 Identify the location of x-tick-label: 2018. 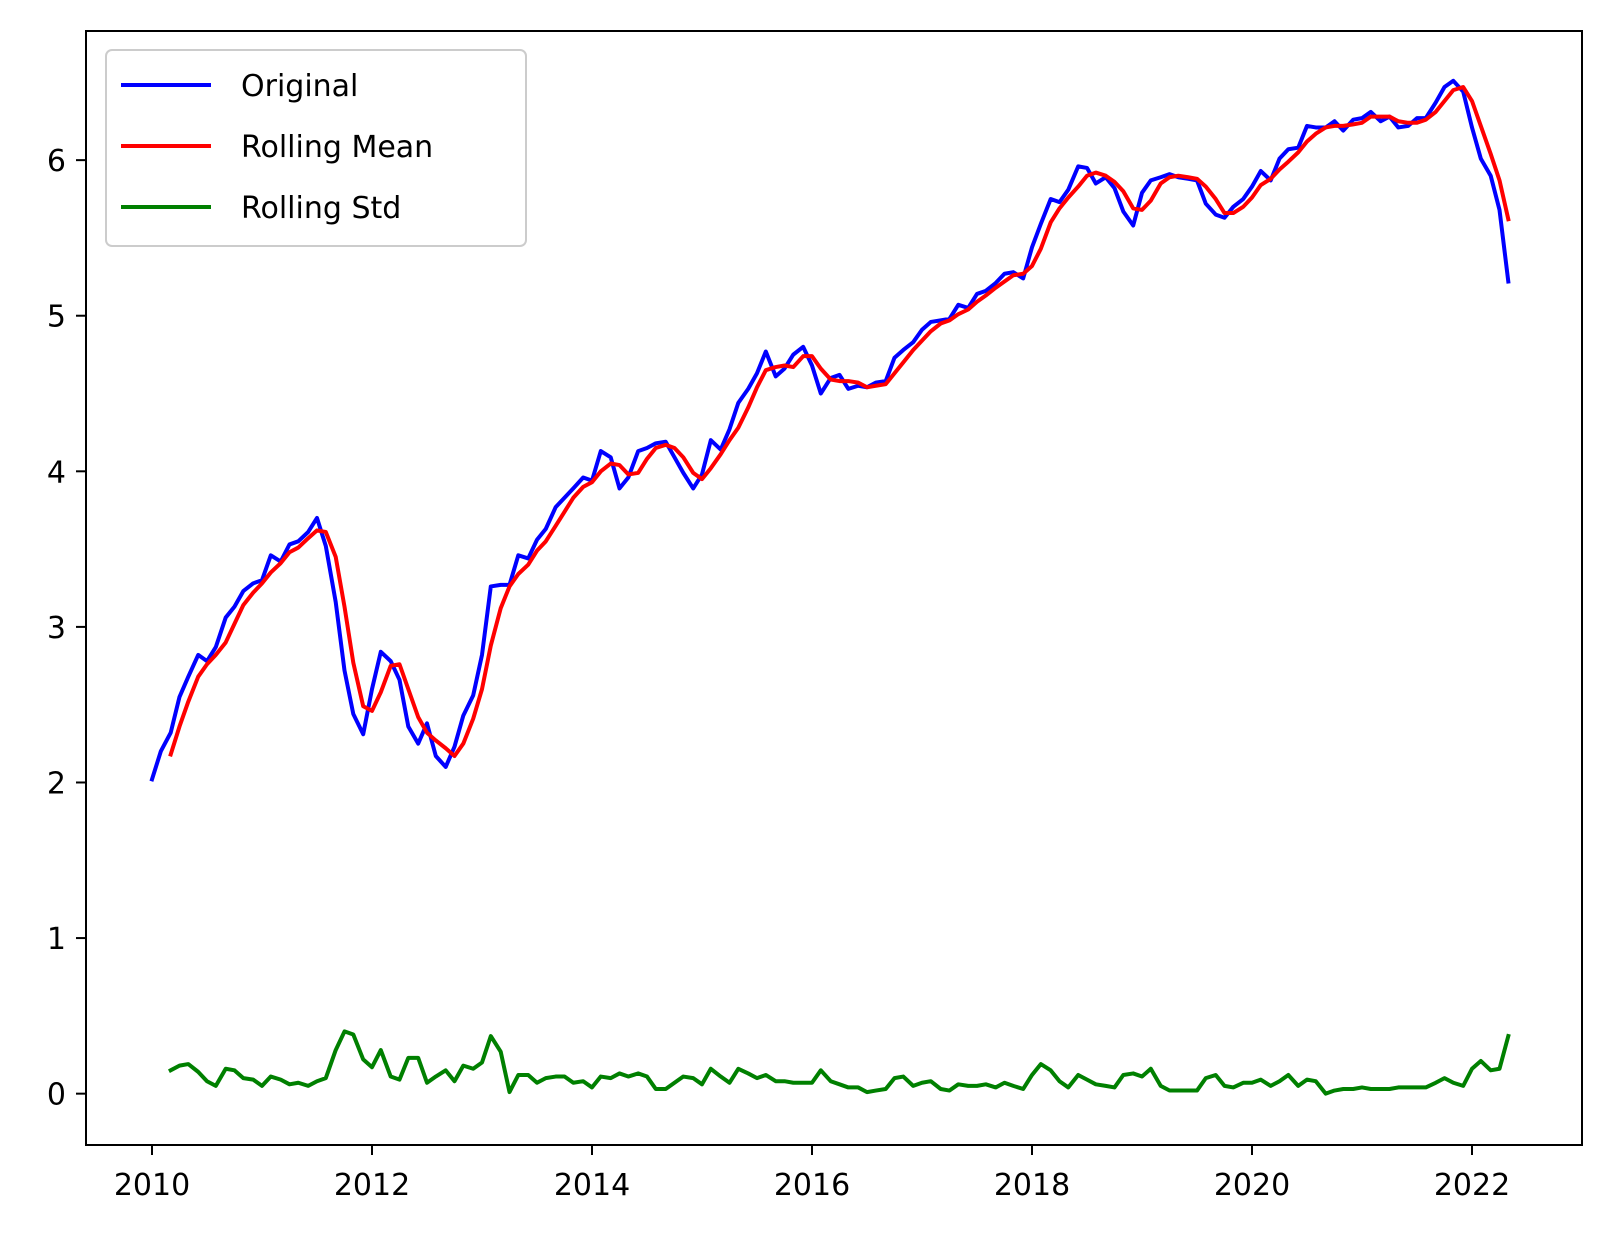
(1032, 1185).